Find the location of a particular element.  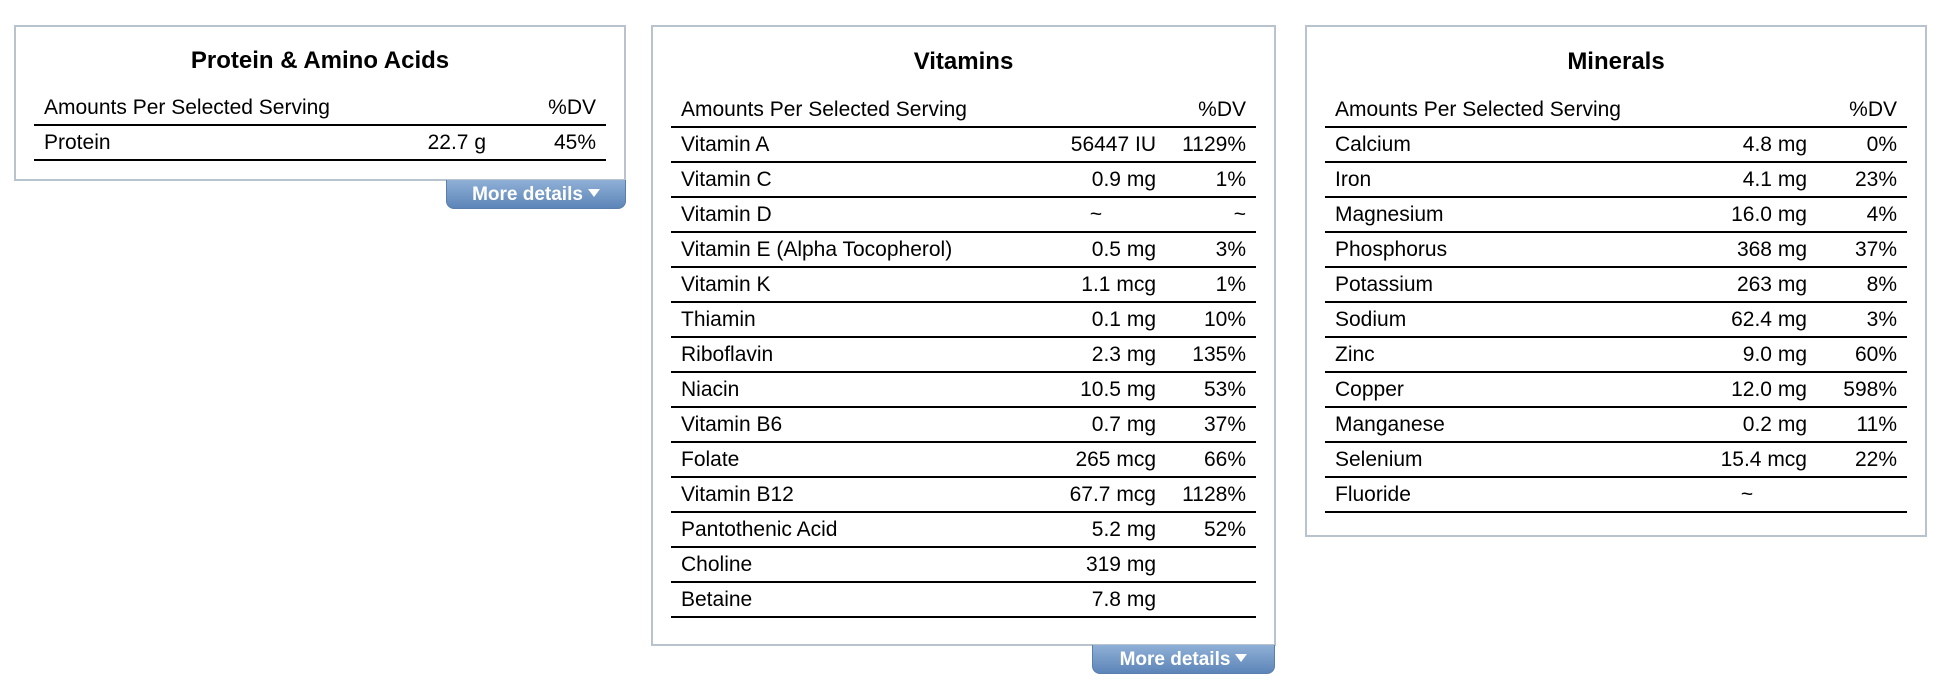

nutrient-name: Manganese is located at coordinates (1501, 425).